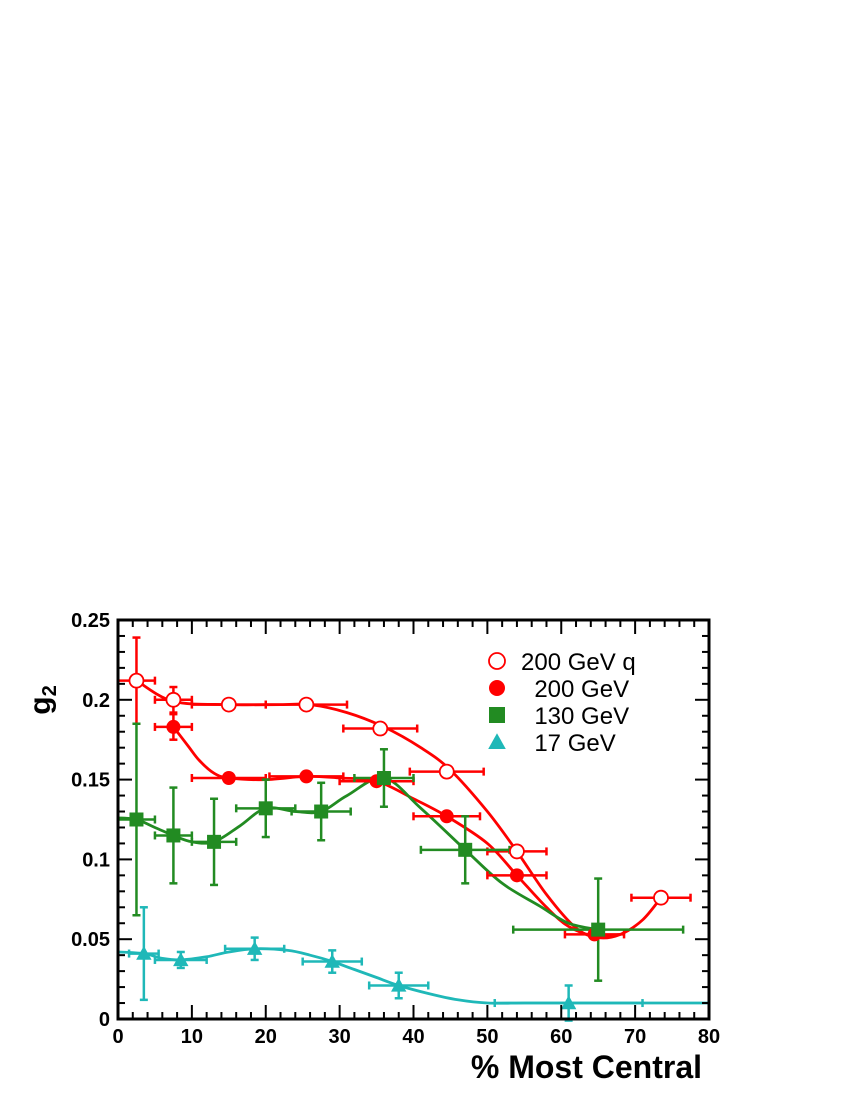 The width and height of the screenshot is (850, 1100). Describe the element at coordinates (340, 1037) in the screenshot. I see `x-tick-label: 30` at that location.